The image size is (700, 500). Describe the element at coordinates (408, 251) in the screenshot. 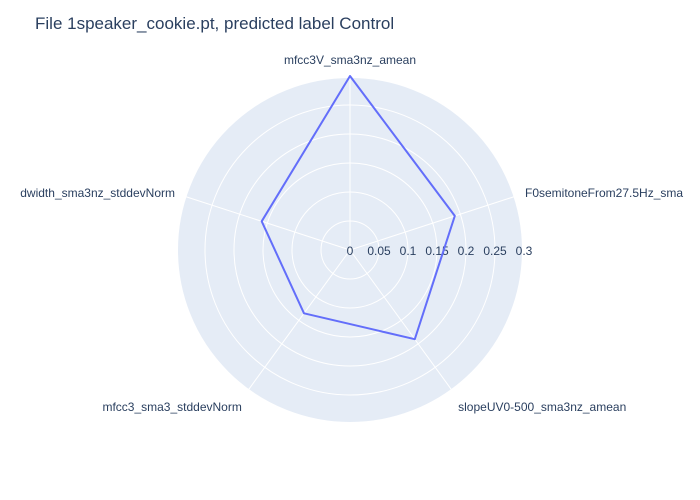

I see `radial-tick-label: 0.1` at that location.